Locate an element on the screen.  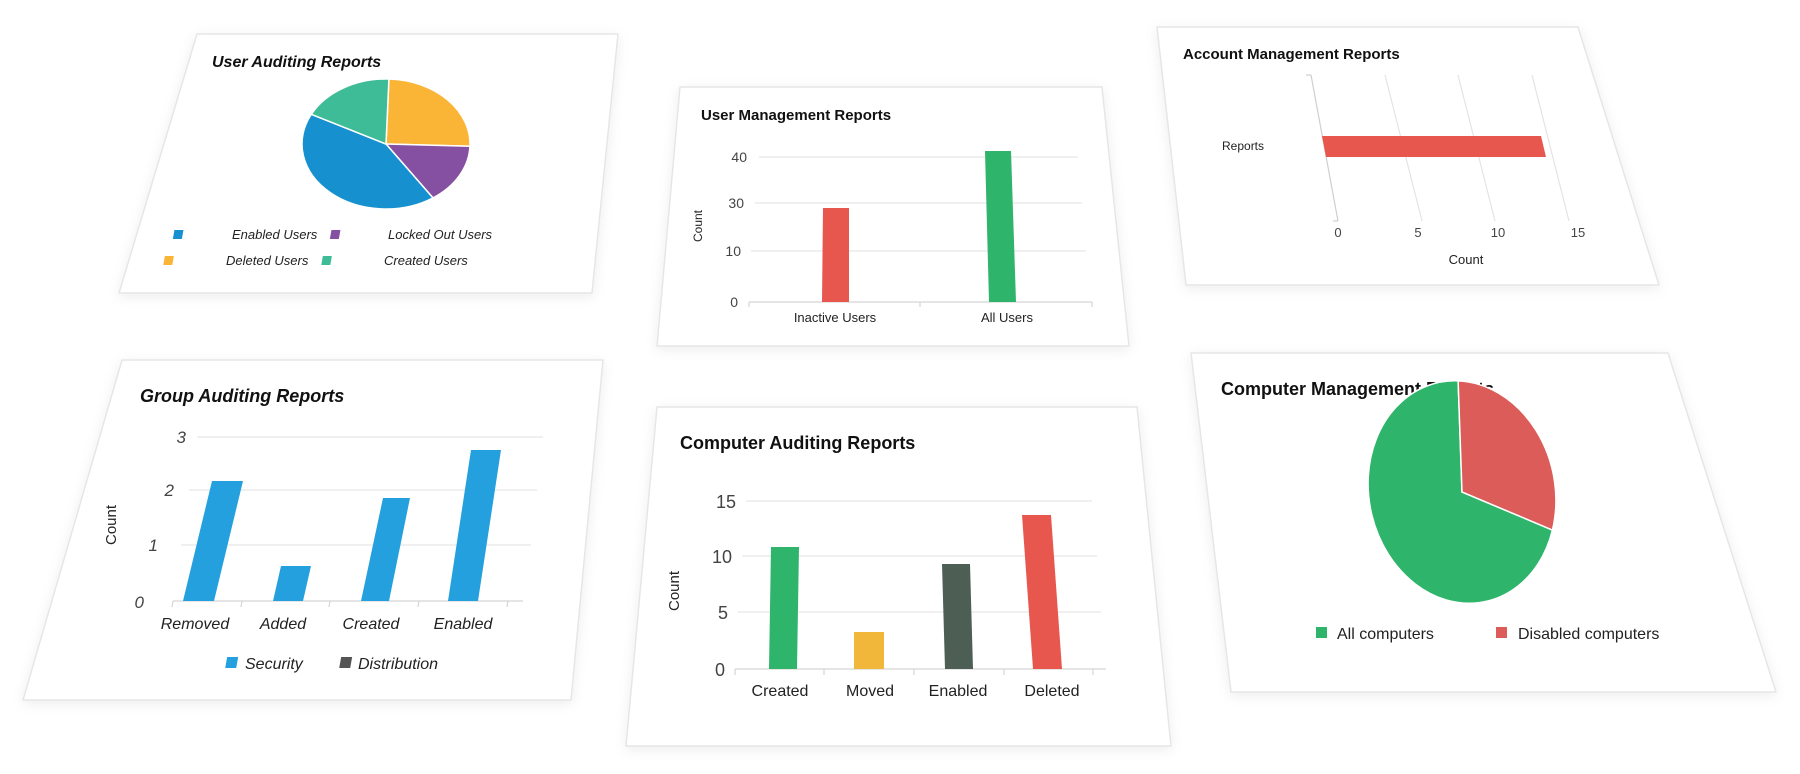
y-axis-category-label: Reports is located at coordinates (1243, 146).